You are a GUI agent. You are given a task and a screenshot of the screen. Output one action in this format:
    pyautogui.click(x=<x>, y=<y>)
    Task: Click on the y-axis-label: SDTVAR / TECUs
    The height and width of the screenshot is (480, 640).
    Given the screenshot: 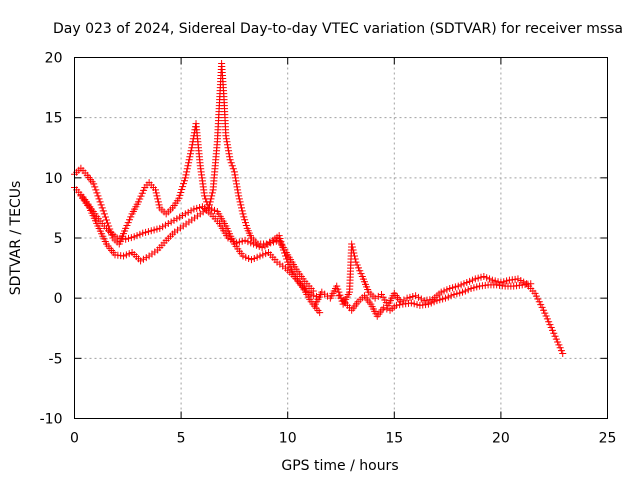 What is the action you would take?
    pyautogui.click(x=16, y=238)
    